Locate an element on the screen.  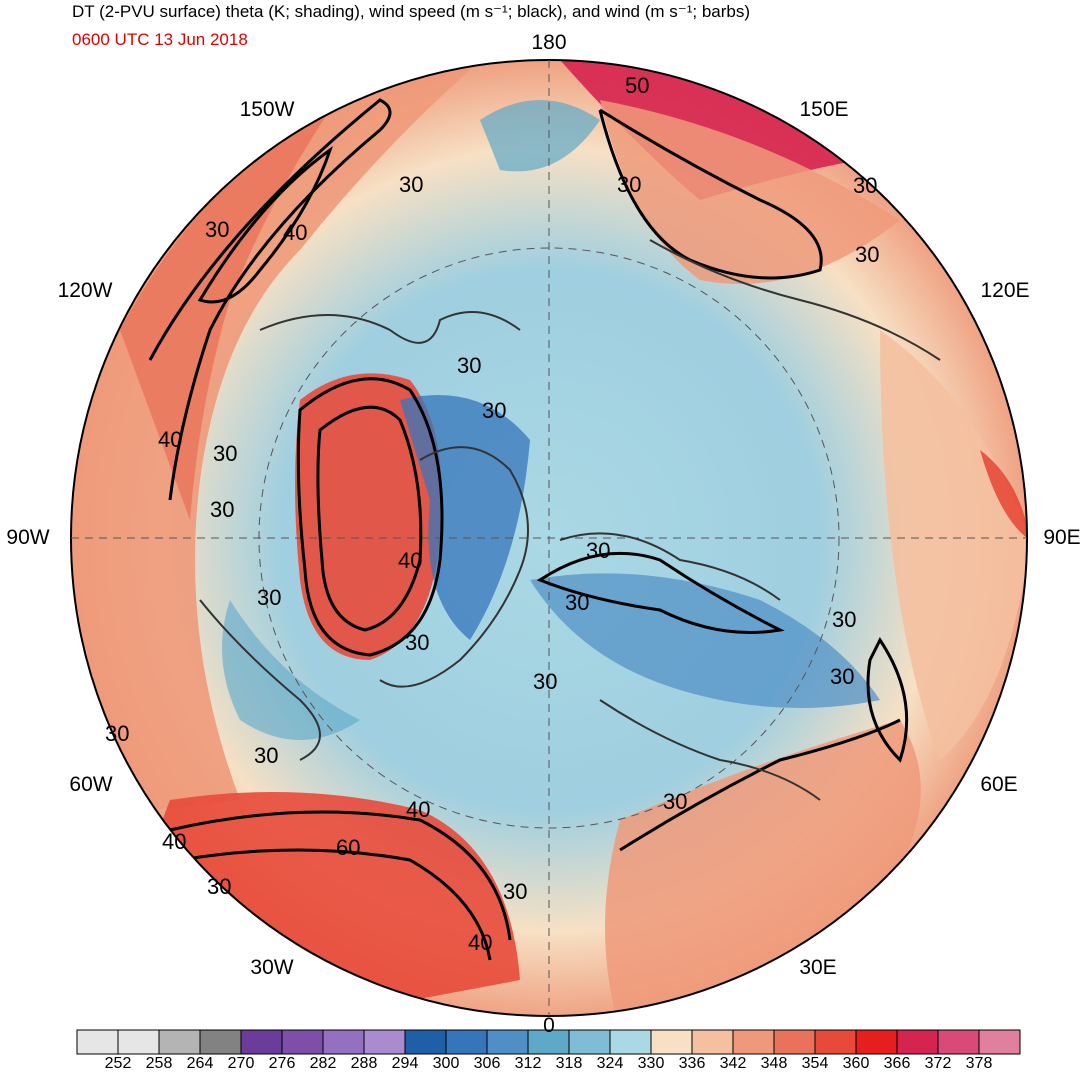
colorbar-tick: 312 is located at coordinates (528, 1063).